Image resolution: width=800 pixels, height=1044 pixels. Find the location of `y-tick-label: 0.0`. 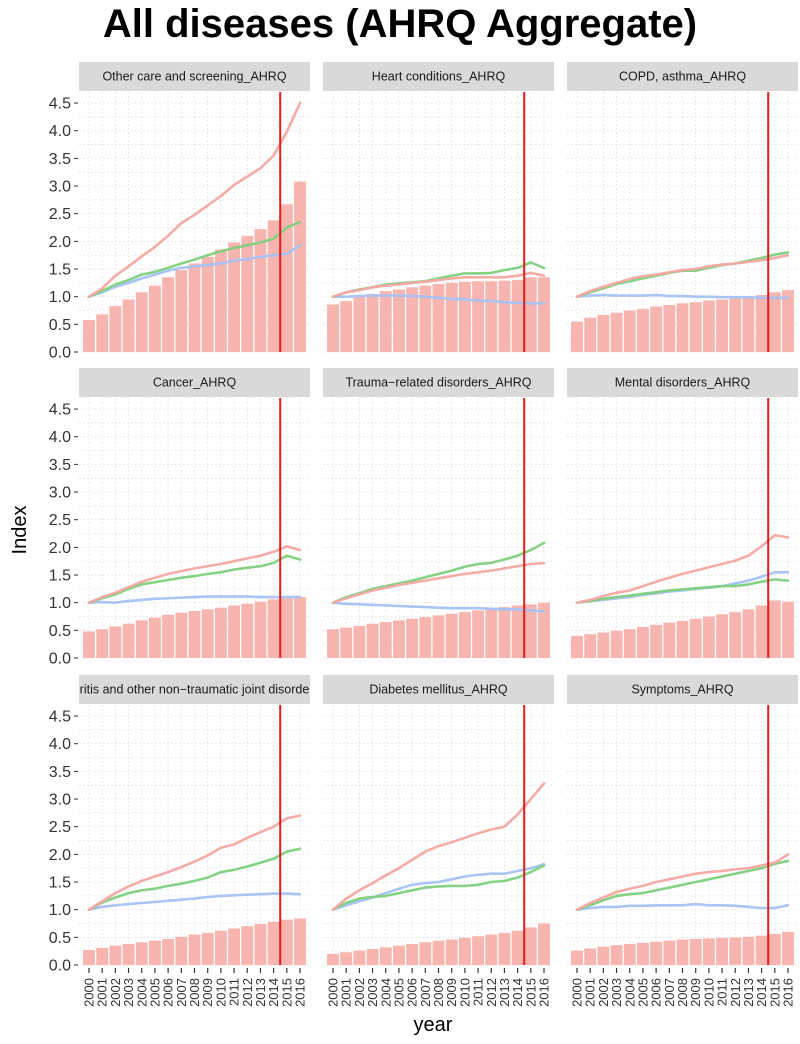

y-tick-label: 0.0 is located at coordinates (60, 966).